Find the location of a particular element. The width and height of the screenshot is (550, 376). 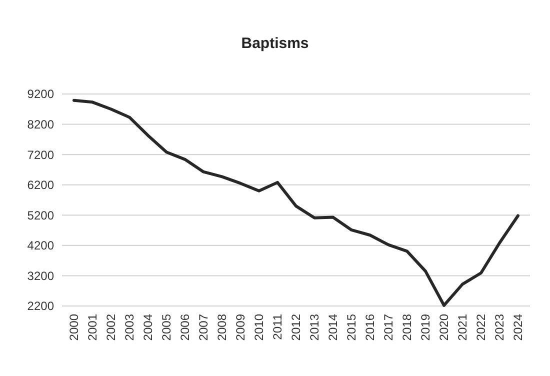

x-tick-label: 2008 is located at coordinates (222, 327).